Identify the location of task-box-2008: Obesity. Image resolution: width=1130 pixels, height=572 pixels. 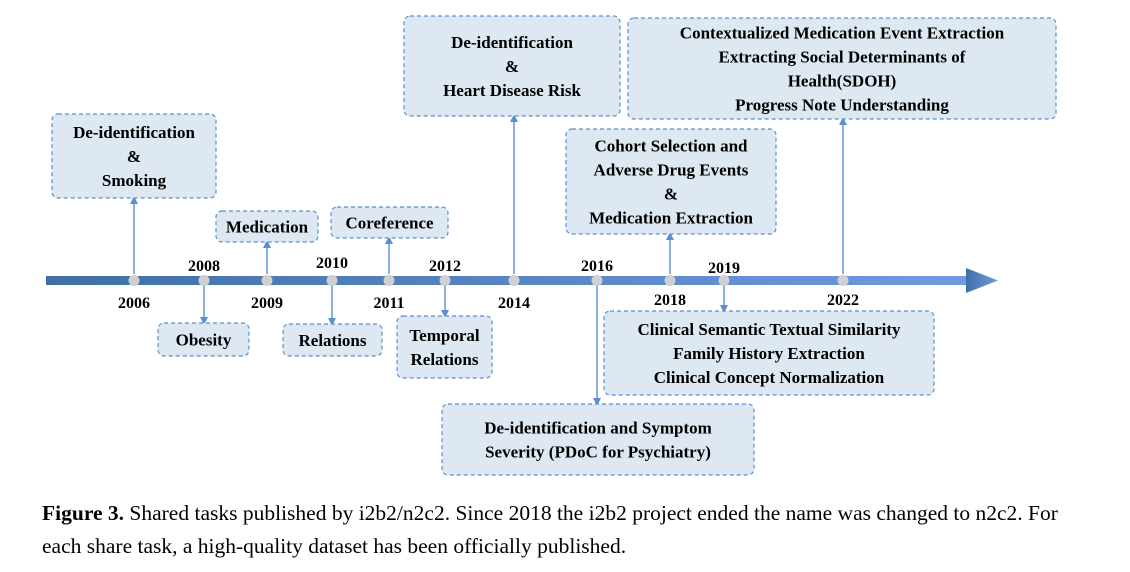
(203, 339).